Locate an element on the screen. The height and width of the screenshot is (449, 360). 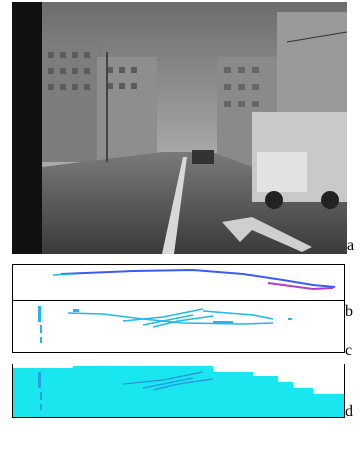
panel-label-a: a is located at coordinates (351, 245).